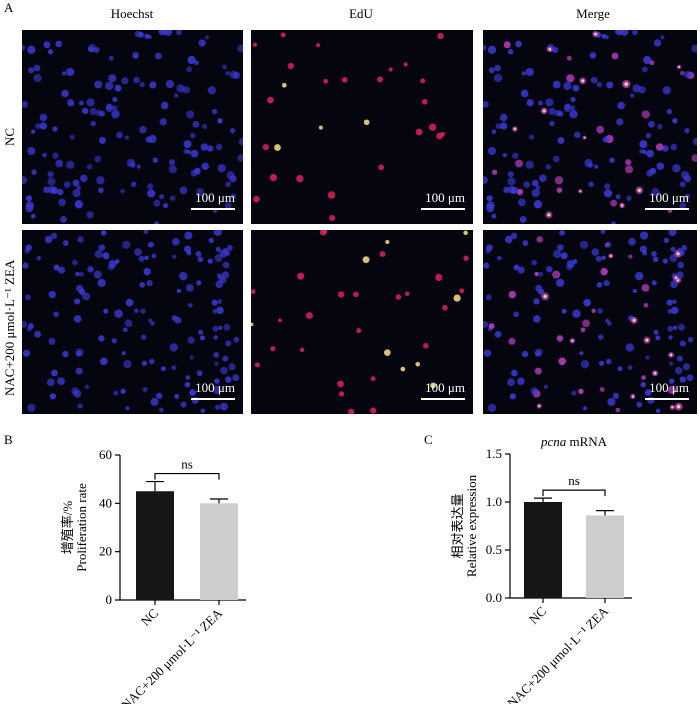  What do you see at coordinates (494, 453) in the screenshot?
I see `y-tick-label: 1.5` at bounding box center [494, 453].